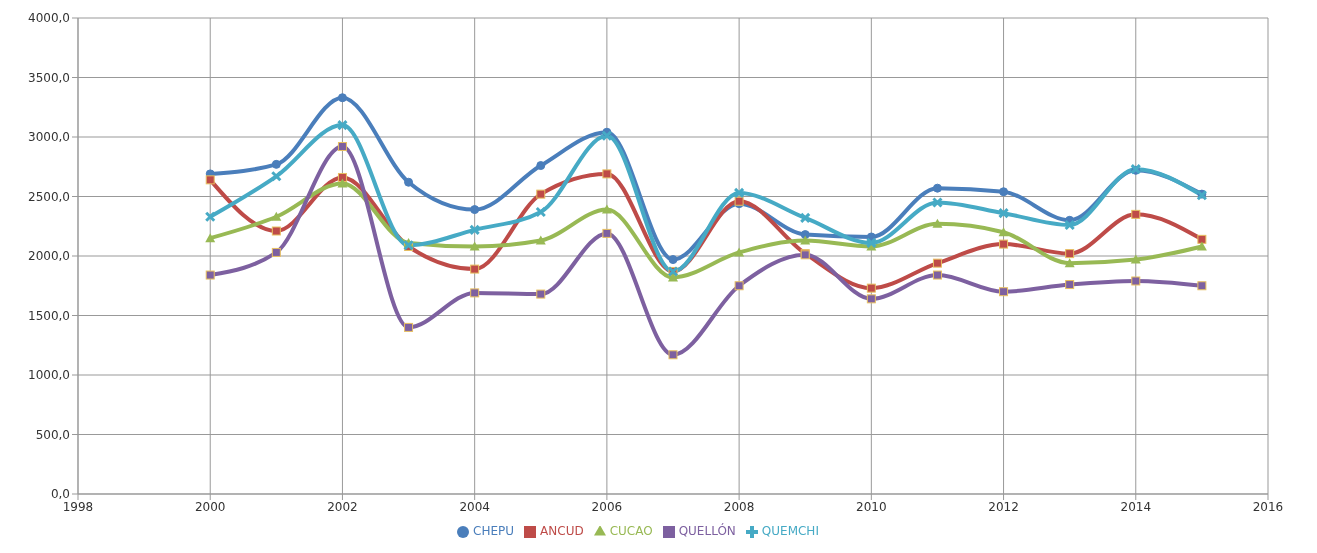  Describe the element at coordinates (707, 531) in the screenshot. I see `legend-label: QUELLÓN` at that location.